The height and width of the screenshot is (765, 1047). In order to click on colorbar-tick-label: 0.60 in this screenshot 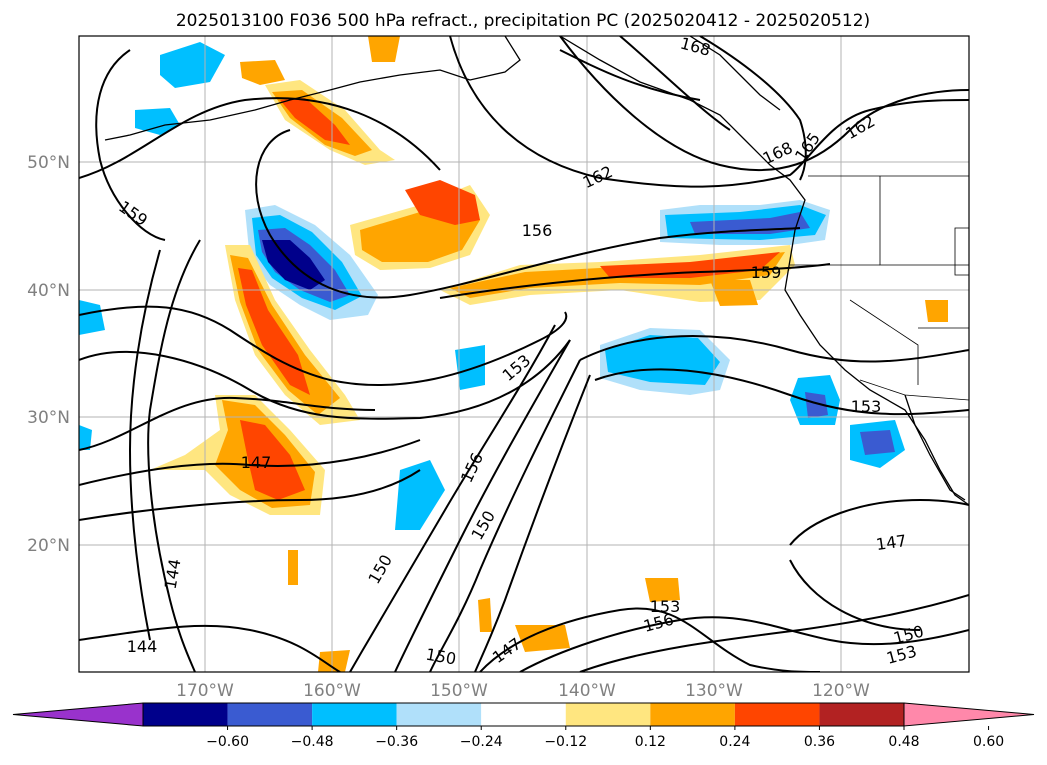, I will do `click(988, 742)`.